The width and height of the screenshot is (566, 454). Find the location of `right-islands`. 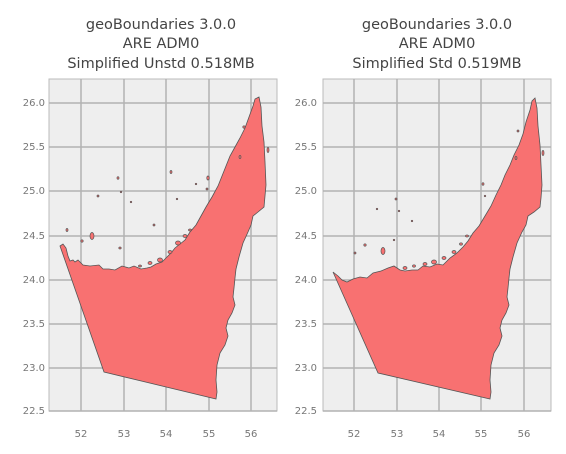

right-islands is located at coordinates (449, 199).